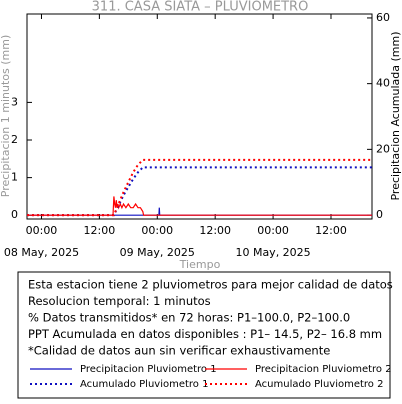 This screenshot has width=402, height=404. Describe the element at coordinates (395, 115) in the screenshot. I see `y2-axis-label: Precipitacion Acumulada (mm)` at that location.